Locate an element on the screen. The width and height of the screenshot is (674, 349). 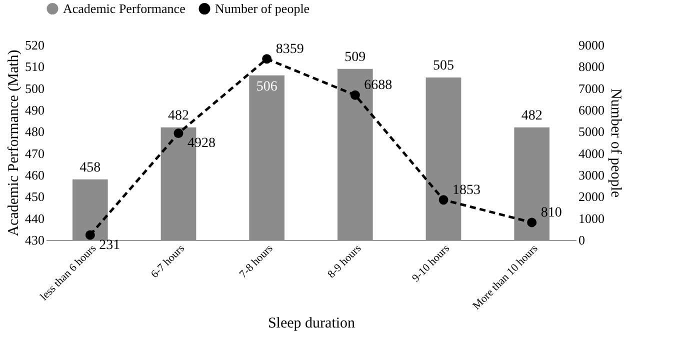
y2-tick-label: 4000 is located at coordinates (591, 153).